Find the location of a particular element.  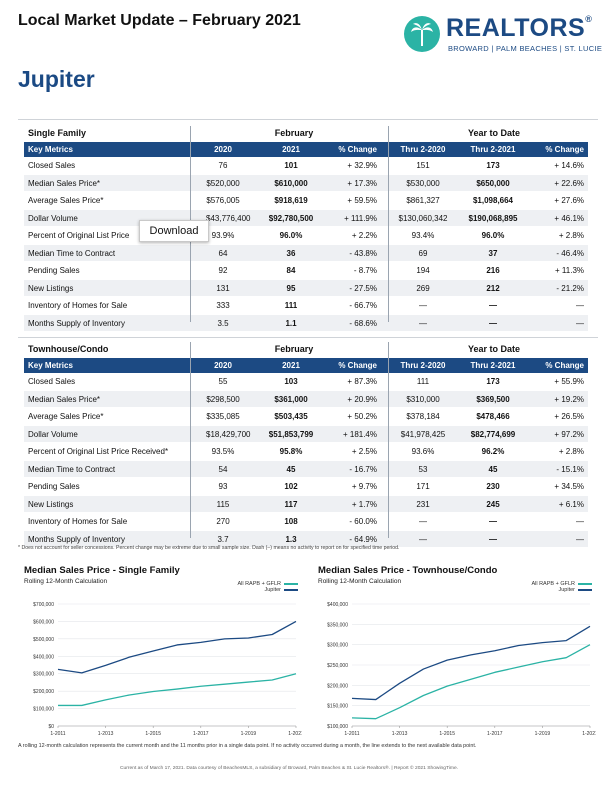

y-tick-label: $150,000 is located at coordinates (337, 707).